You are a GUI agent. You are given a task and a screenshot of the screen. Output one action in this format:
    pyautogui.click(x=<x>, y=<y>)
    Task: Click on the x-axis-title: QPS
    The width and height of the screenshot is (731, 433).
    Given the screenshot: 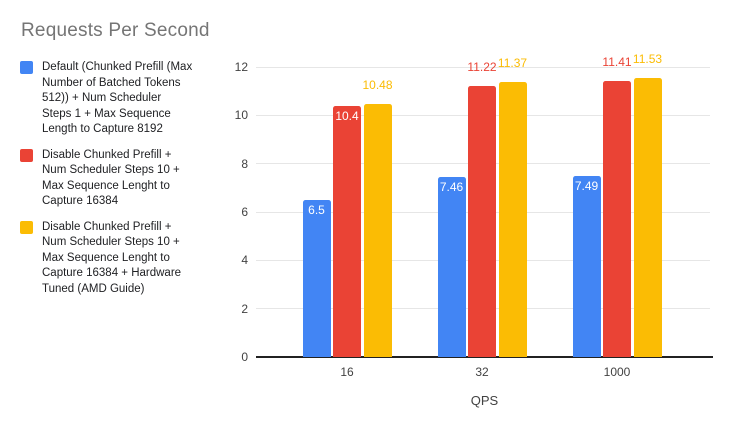 What is the action you would take?
    pyautogui.click(x=484, y=400)
    